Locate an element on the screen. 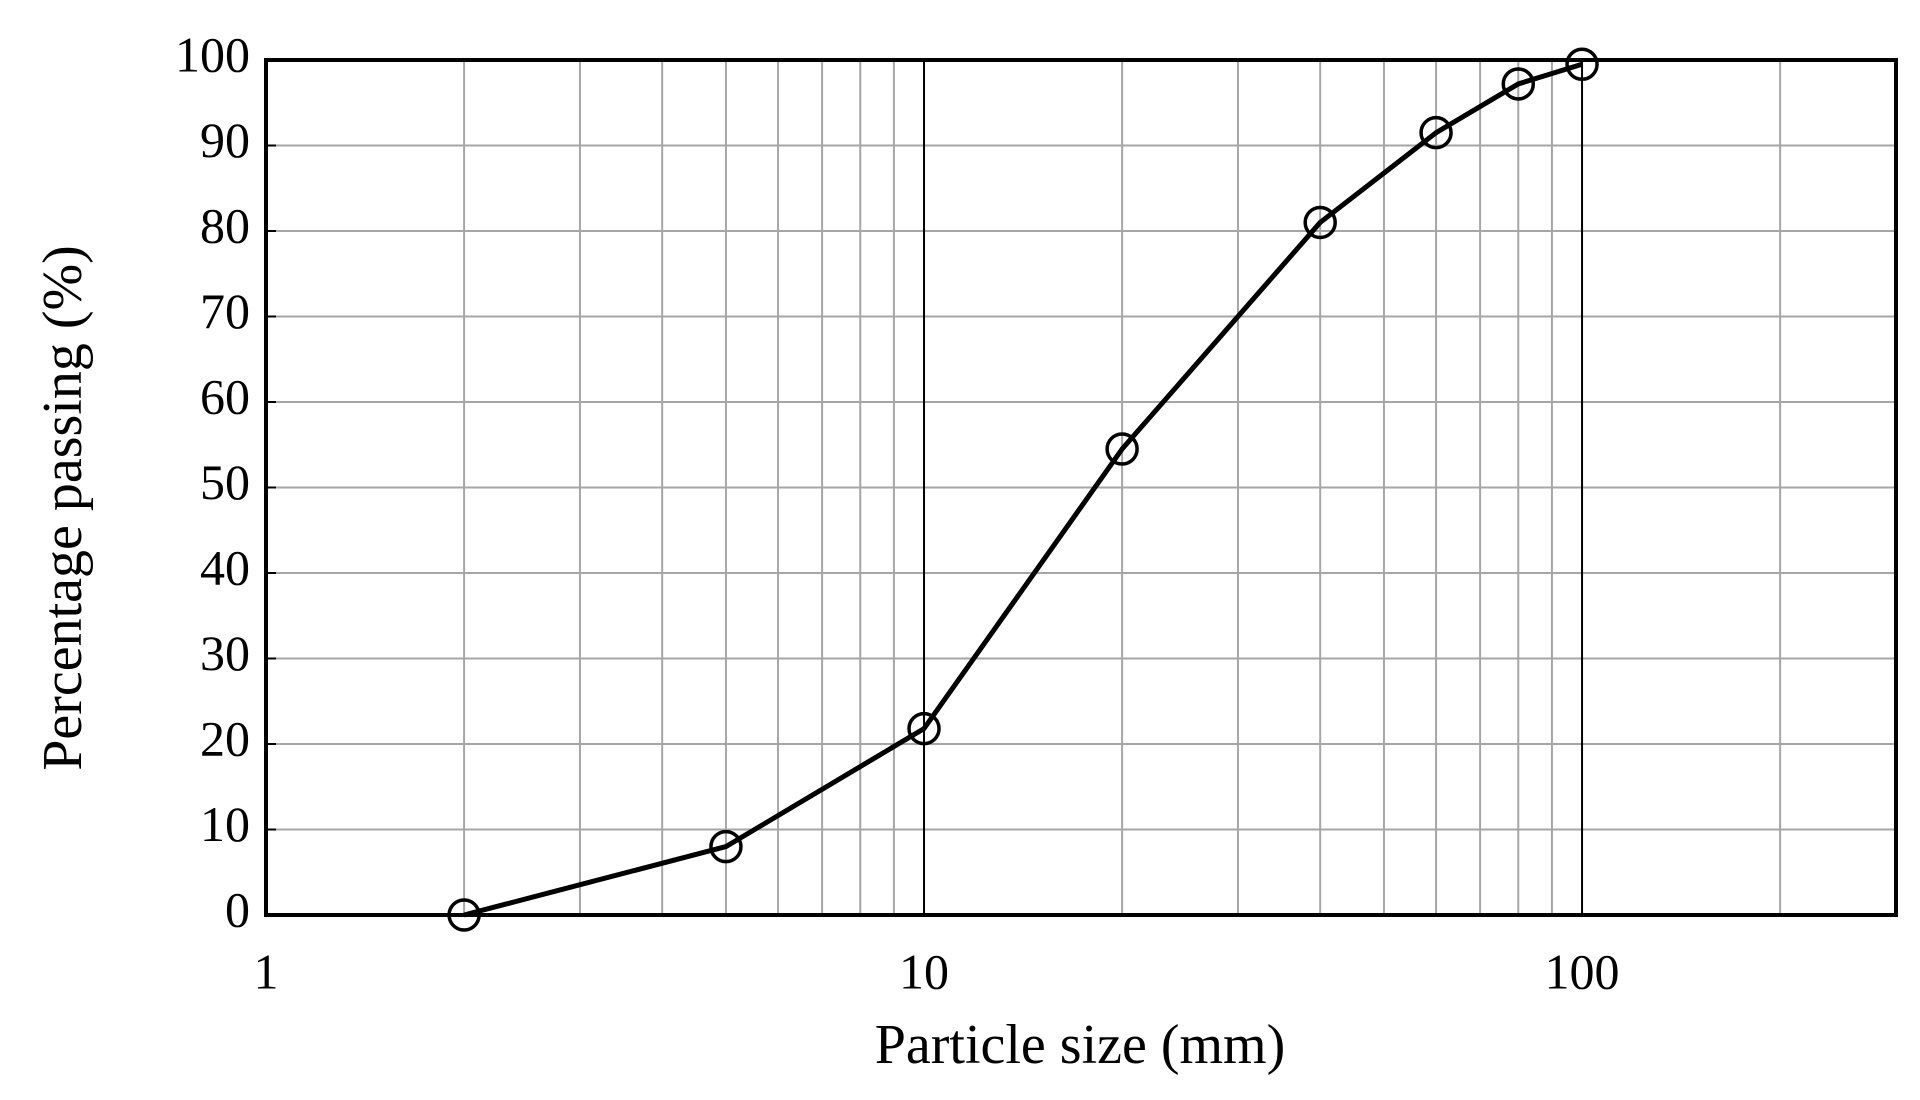  x-axis-title: Particle size (mm) is located at coordinates (1080, 1045).